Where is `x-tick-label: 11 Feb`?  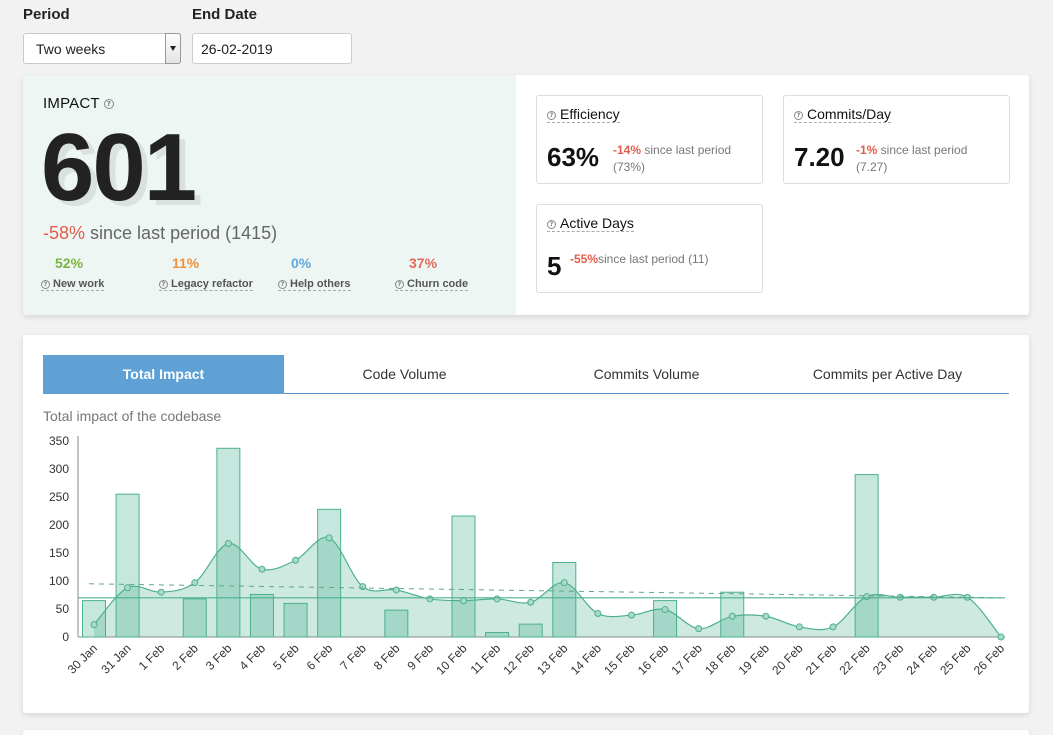 x-tick-label: 11 Feb is located at coordinates (486, 659).